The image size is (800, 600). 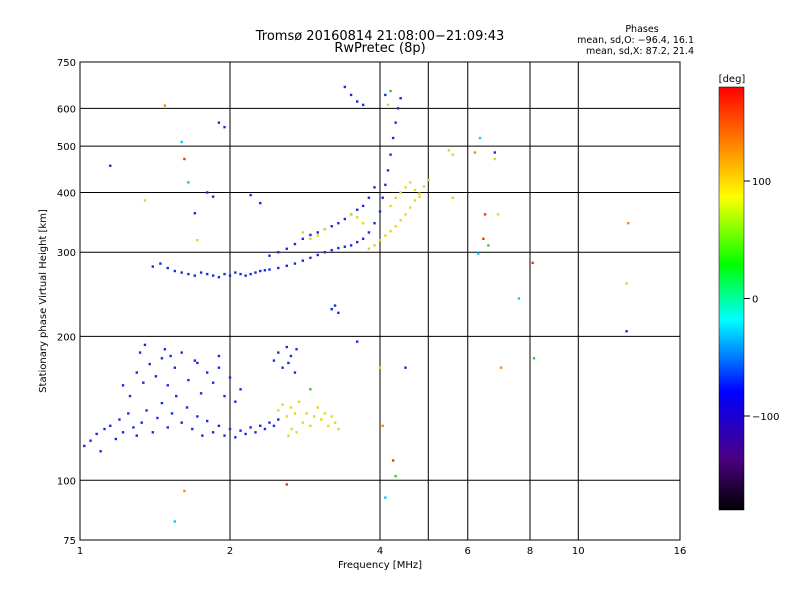 I want to click on x-tick-label: 1, so click(x=80, y=551).